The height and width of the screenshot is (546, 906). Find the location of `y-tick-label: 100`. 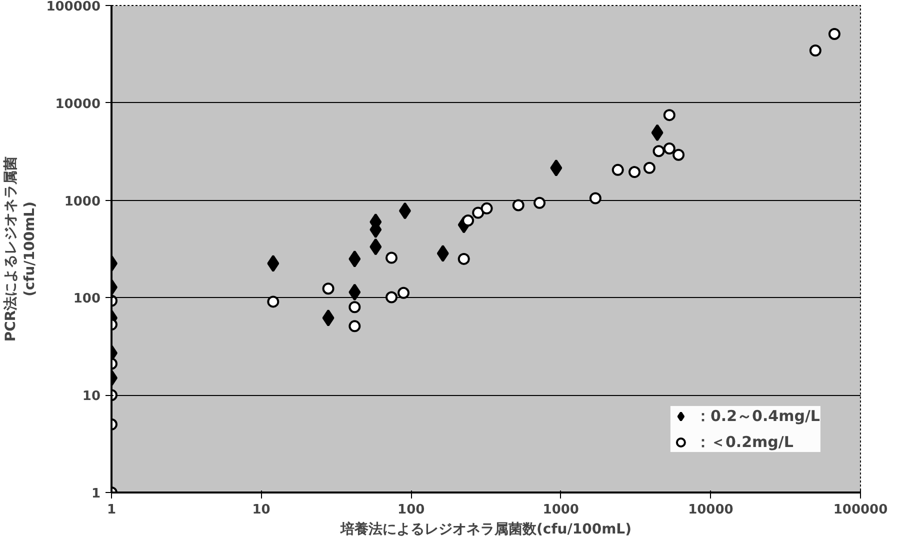

y-tick-label: 100 is located at coordinates (87, 299).